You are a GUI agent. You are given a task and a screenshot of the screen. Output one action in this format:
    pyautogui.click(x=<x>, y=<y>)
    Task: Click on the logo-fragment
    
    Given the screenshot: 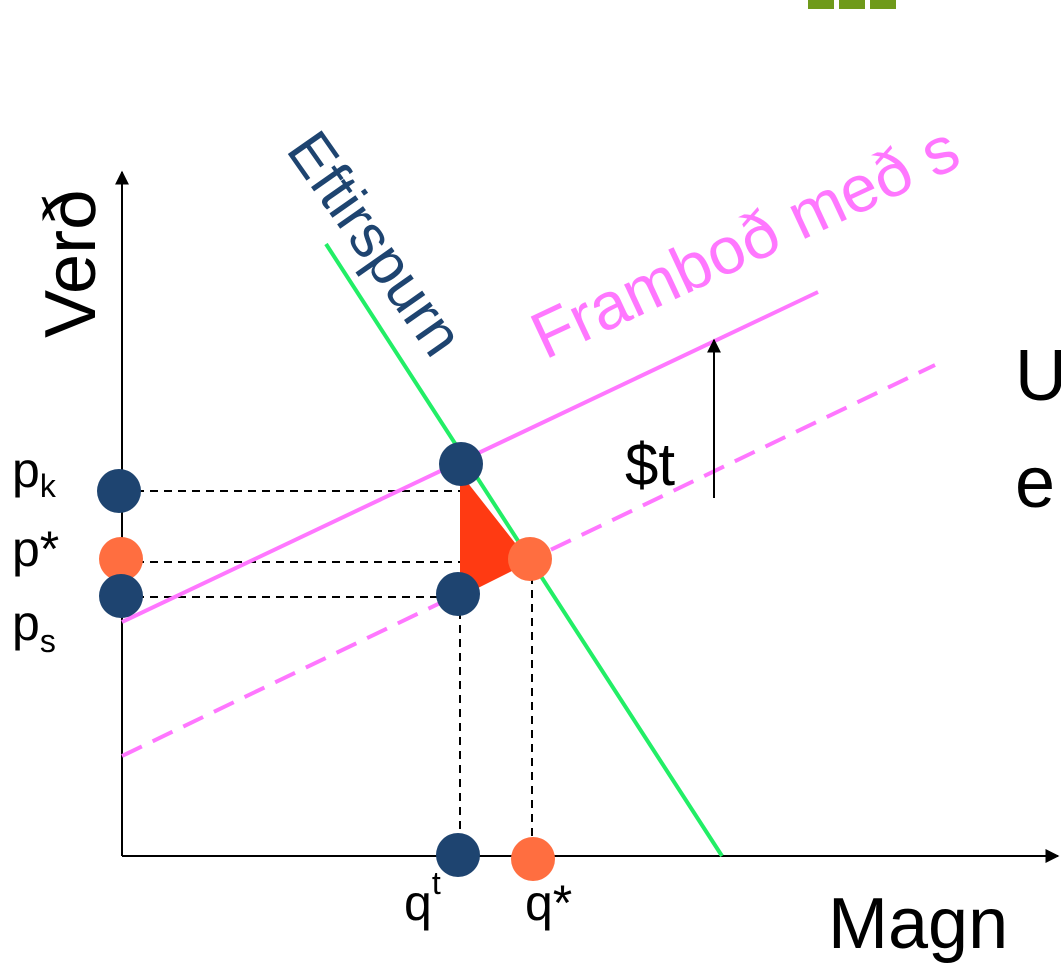 What is the action you would take?
    pyautogui.click(x=852, y=4)
    